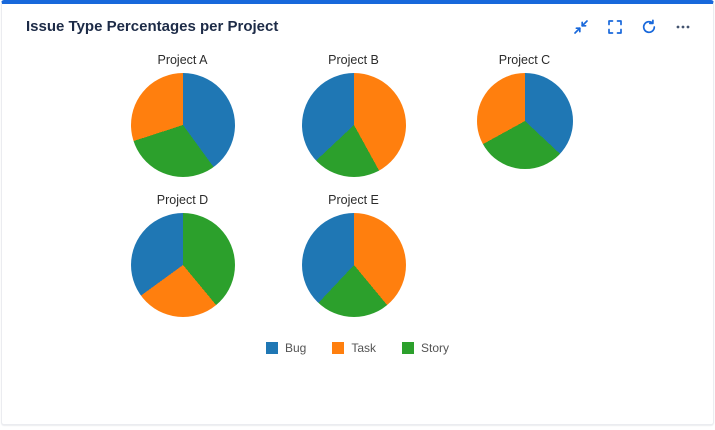 The image size is (715, 430). Describe the element at coordinates (353, 60) in the screenshot. I see `pie-title-project-b: Project B` at that location.